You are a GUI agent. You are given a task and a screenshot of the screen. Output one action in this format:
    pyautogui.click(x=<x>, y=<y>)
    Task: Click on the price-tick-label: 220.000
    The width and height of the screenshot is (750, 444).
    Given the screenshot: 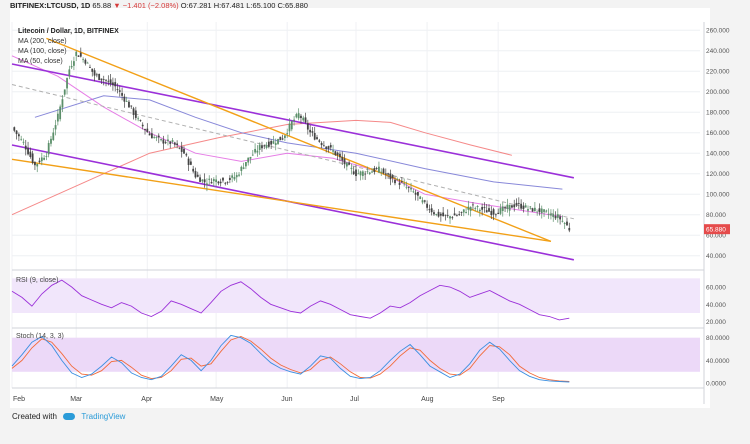 What is the action you would take?
    pyautogui.click(x=718, y=72)
    